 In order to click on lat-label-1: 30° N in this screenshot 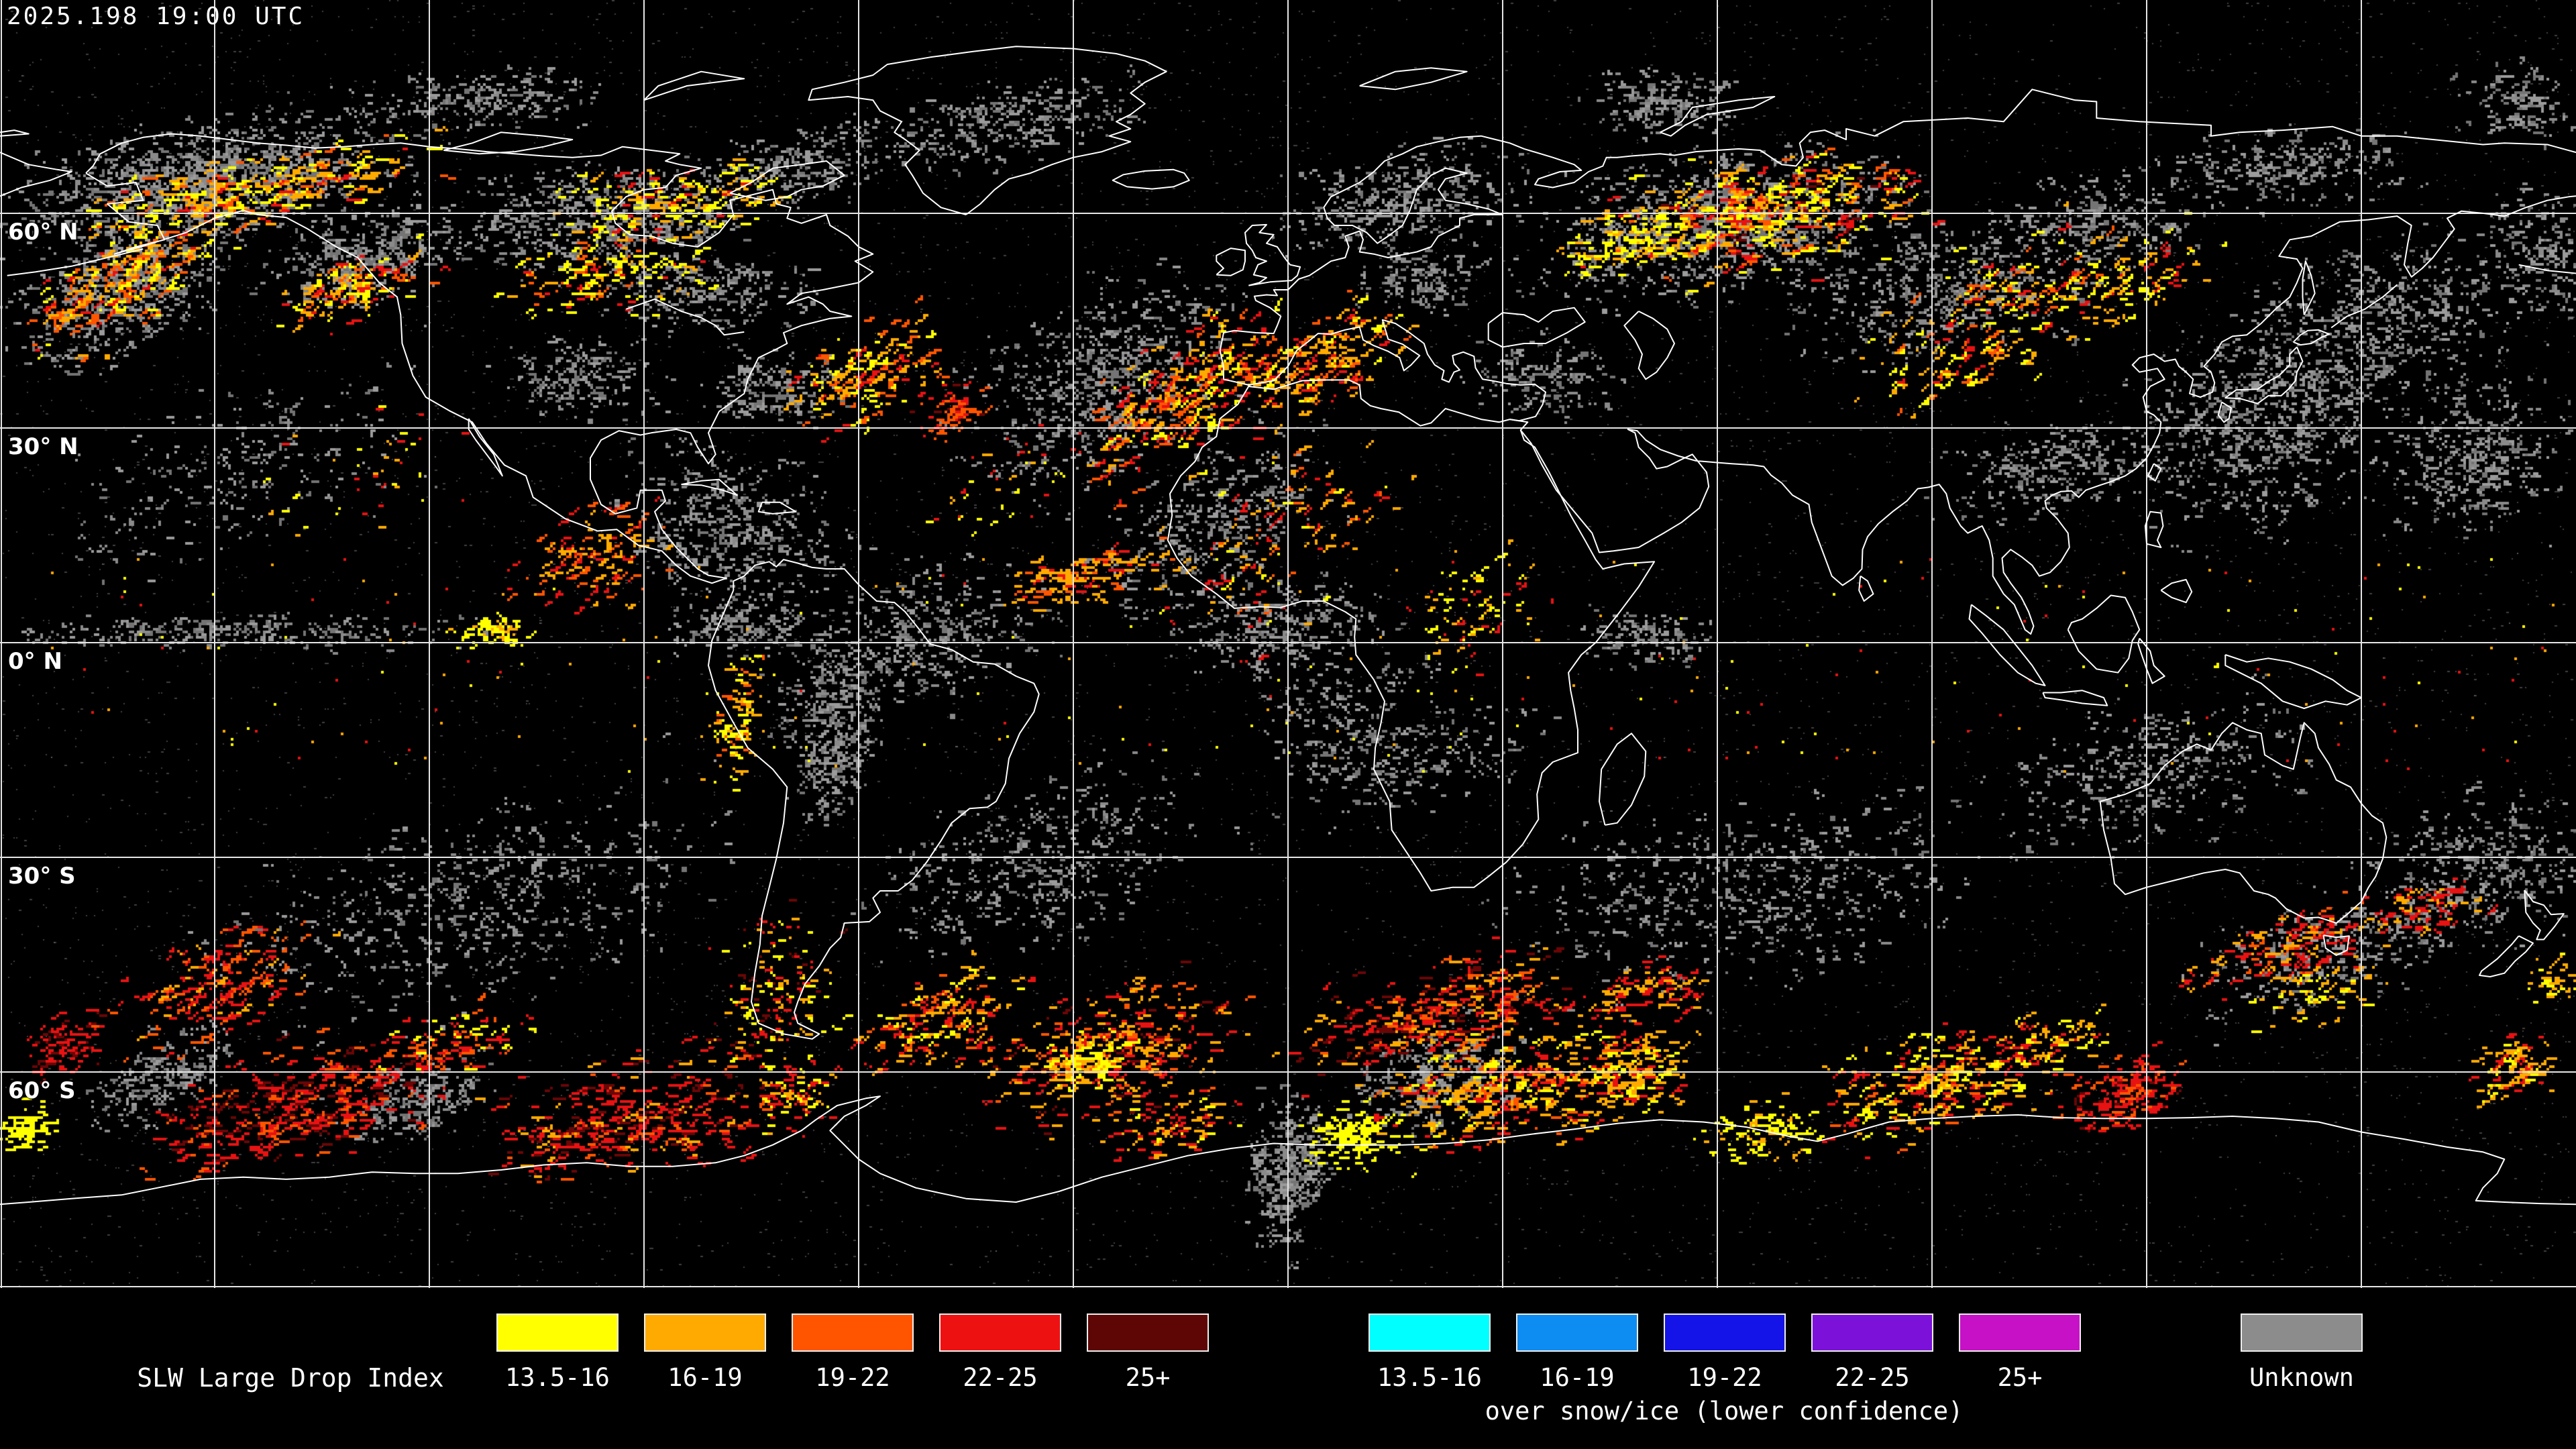, I will do `click(43, 446)`.